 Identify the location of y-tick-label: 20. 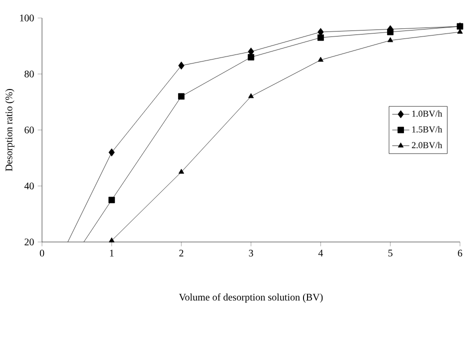
(29, 242).